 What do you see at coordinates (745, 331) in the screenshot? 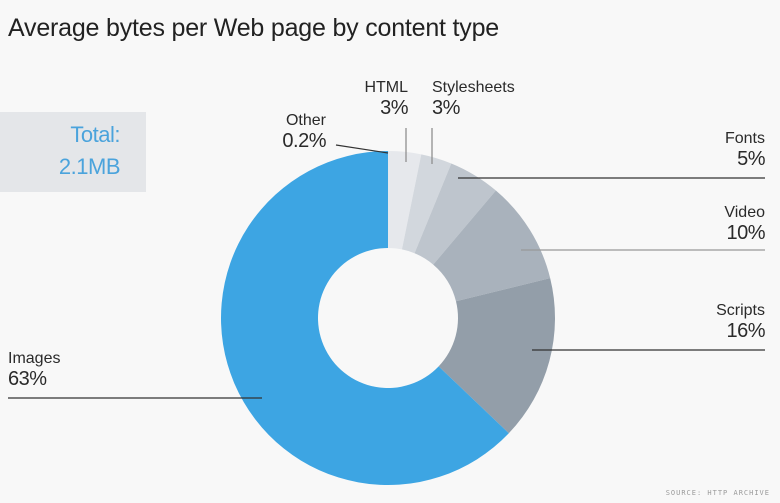
I see `label-scripts-pct: 16%` at bounding box center [745, 331].